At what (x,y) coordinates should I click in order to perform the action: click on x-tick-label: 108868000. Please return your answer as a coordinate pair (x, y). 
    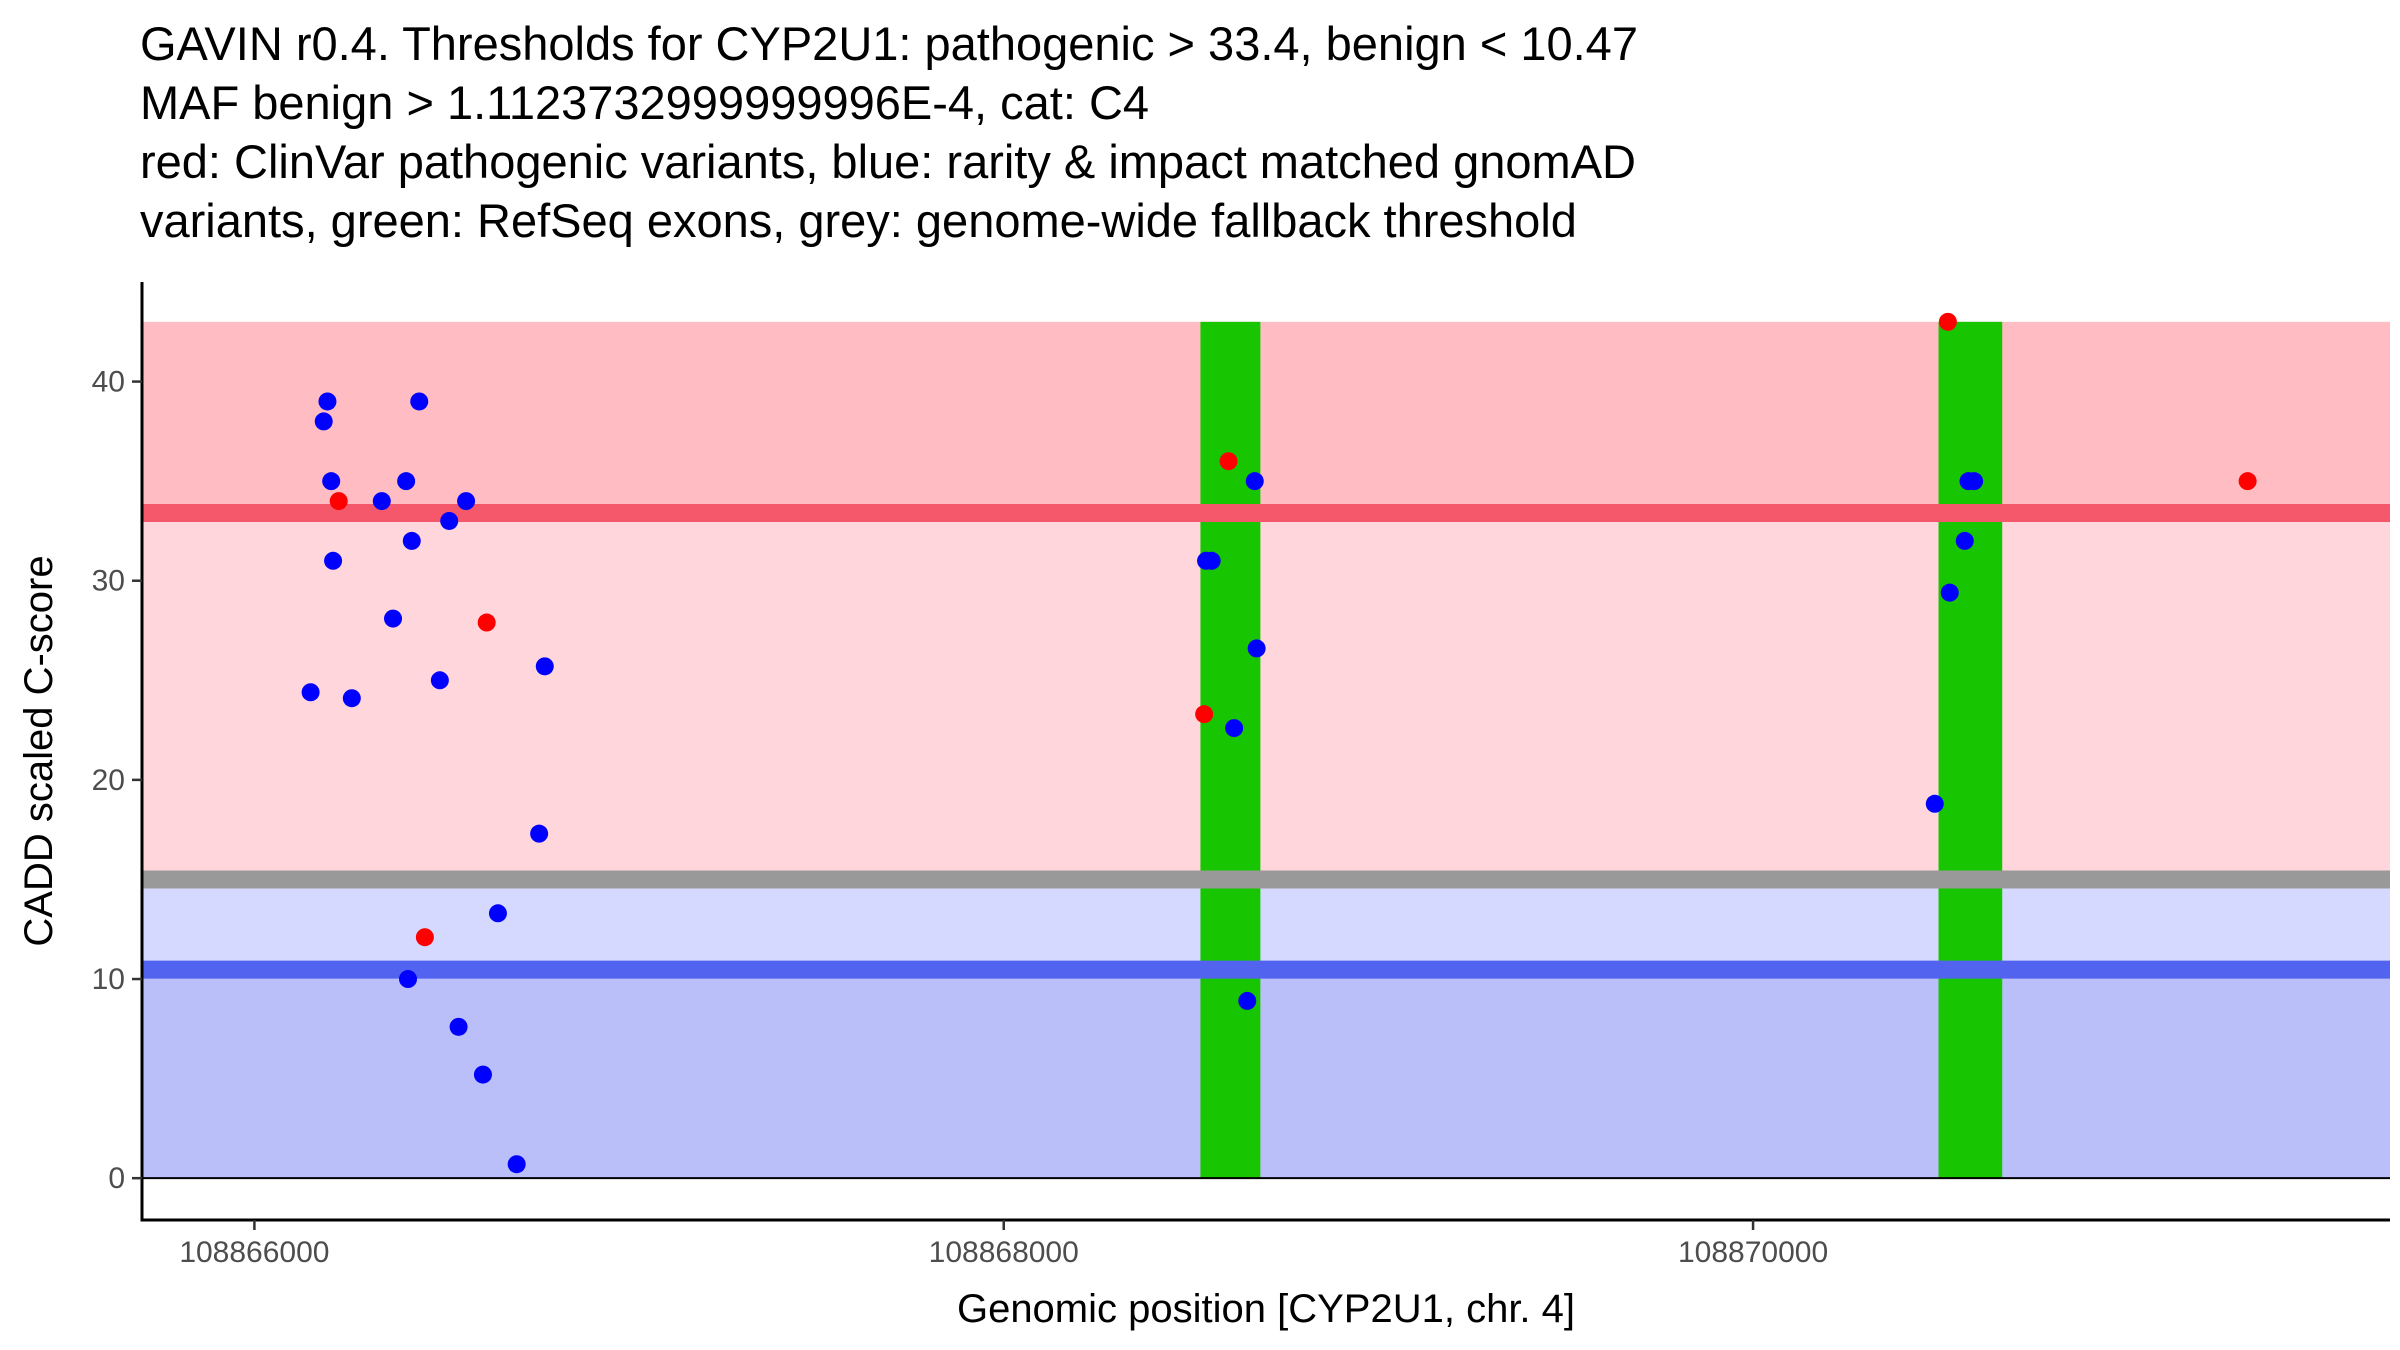
    Looking at the image, I should click on (1004, 1252).